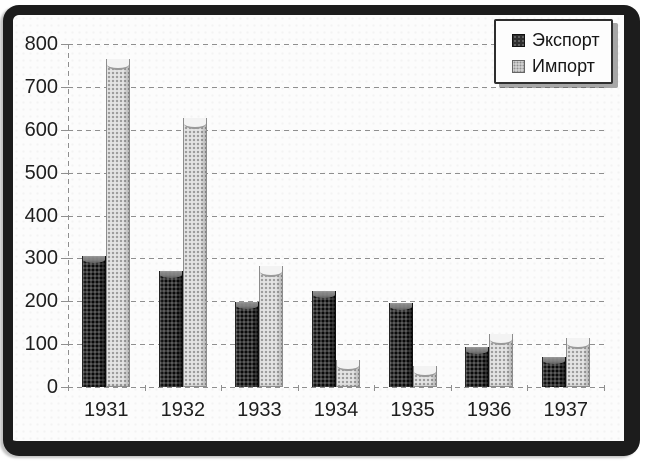 The width and height of the screenshot is (650, 462). Describe the element at coordinates (41, 129) in the screenshot. I see `y-tick-label: 600` at that location.